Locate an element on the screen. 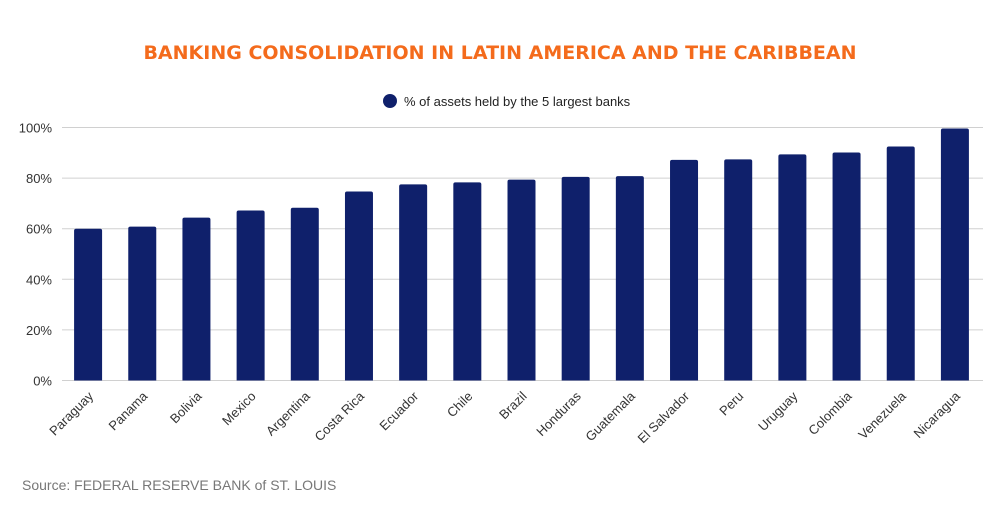  y-tick-label: 0% is located at coordinates (42, 381).